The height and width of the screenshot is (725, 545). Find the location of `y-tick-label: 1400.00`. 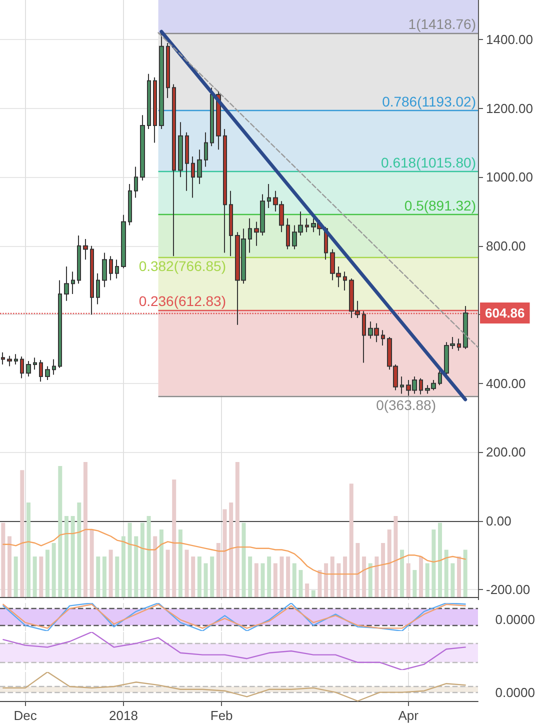

y-tick-label: 1400.00 is located at coordinates (509, 40).